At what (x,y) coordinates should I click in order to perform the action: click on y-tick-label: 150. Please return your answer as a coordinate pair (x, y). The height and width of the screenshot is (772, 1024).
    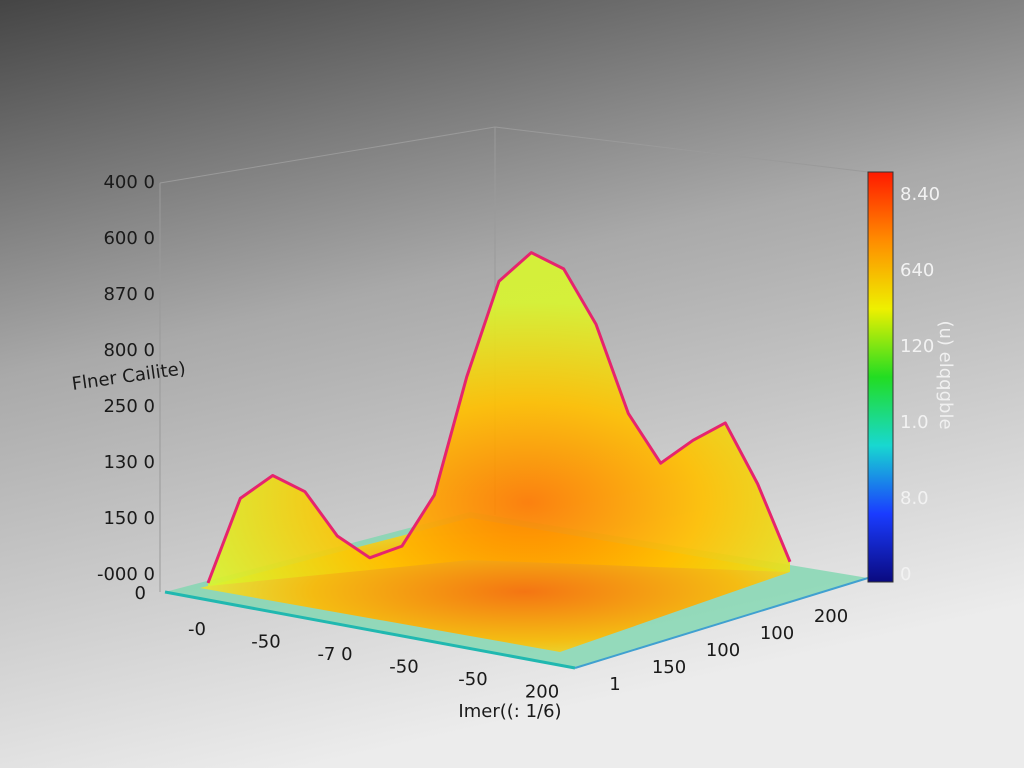
    Looking at the image, I should click on (669, 667).